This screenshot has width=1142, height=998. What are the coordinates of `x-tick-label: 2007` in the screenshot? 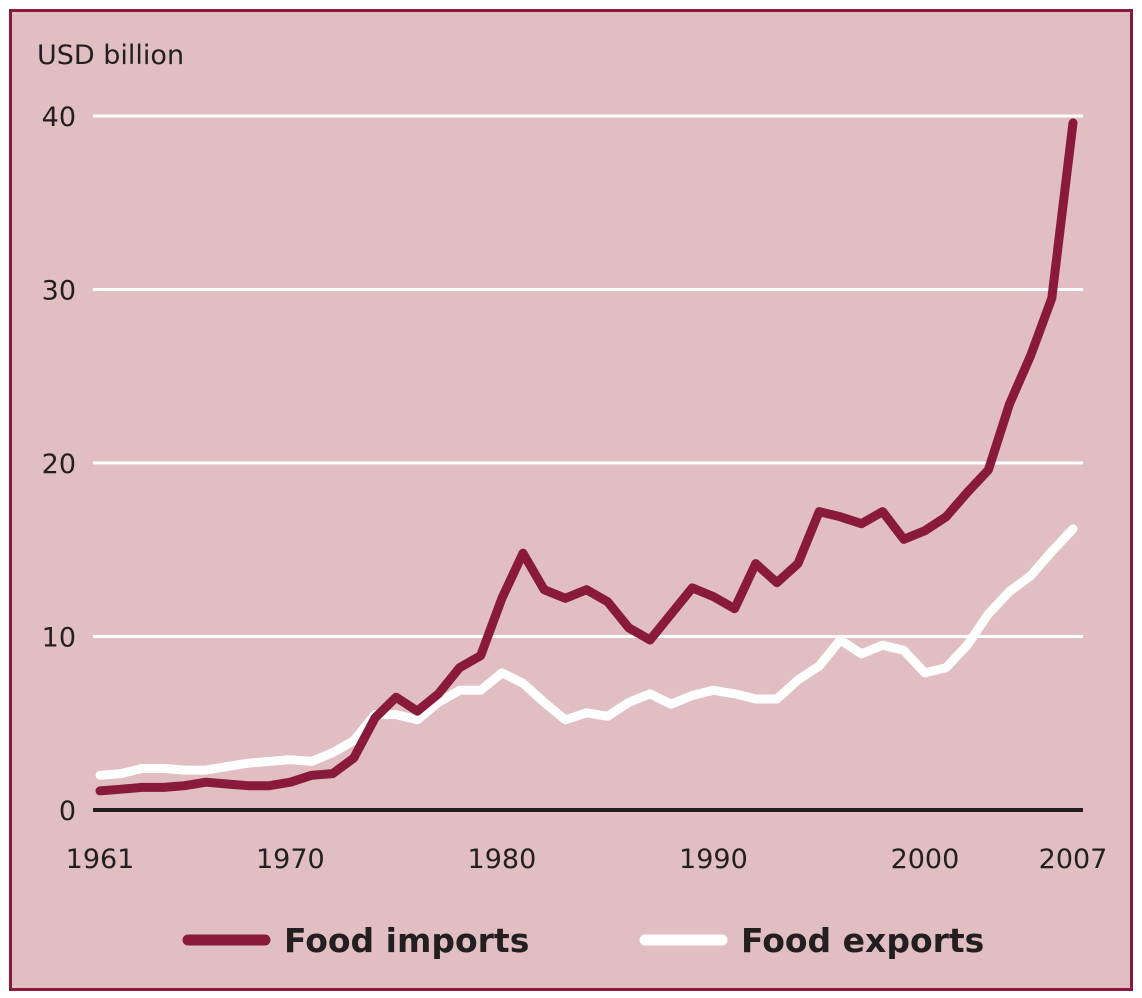 It's located at (1073, 859).